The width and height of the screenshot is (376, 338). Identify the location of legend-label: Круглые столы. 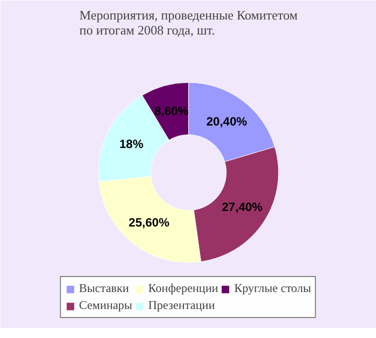
(273, 288).